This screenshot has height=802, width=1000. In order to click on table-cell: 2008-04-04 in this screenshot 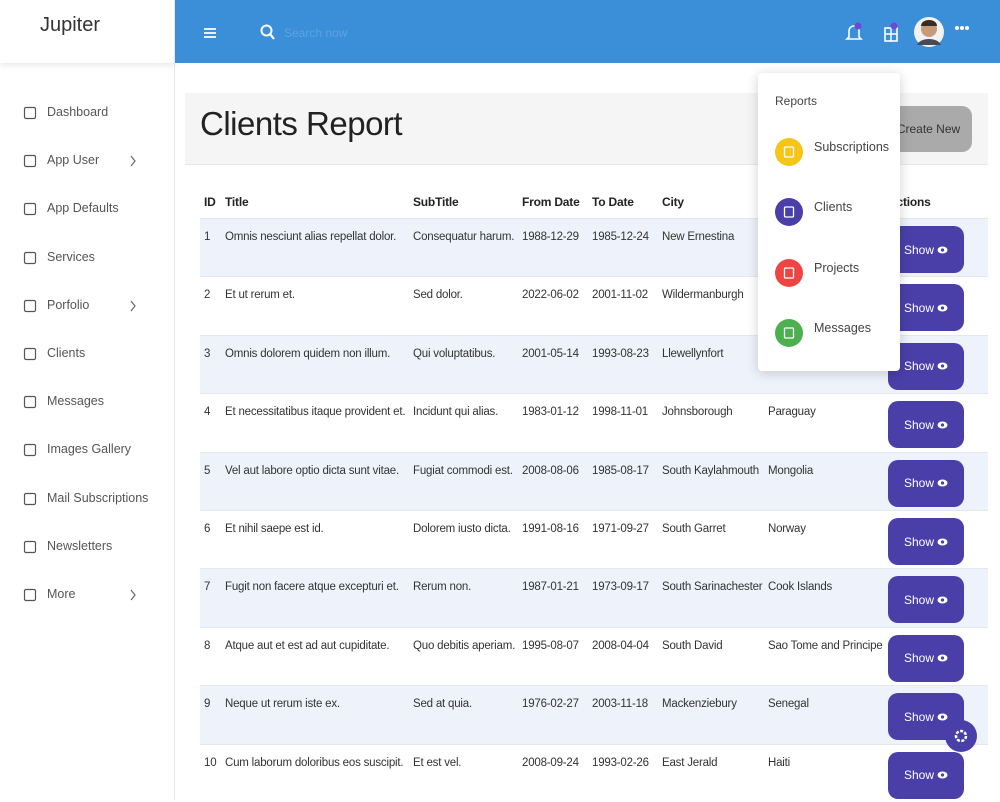, I will do `click(620, 645)`.